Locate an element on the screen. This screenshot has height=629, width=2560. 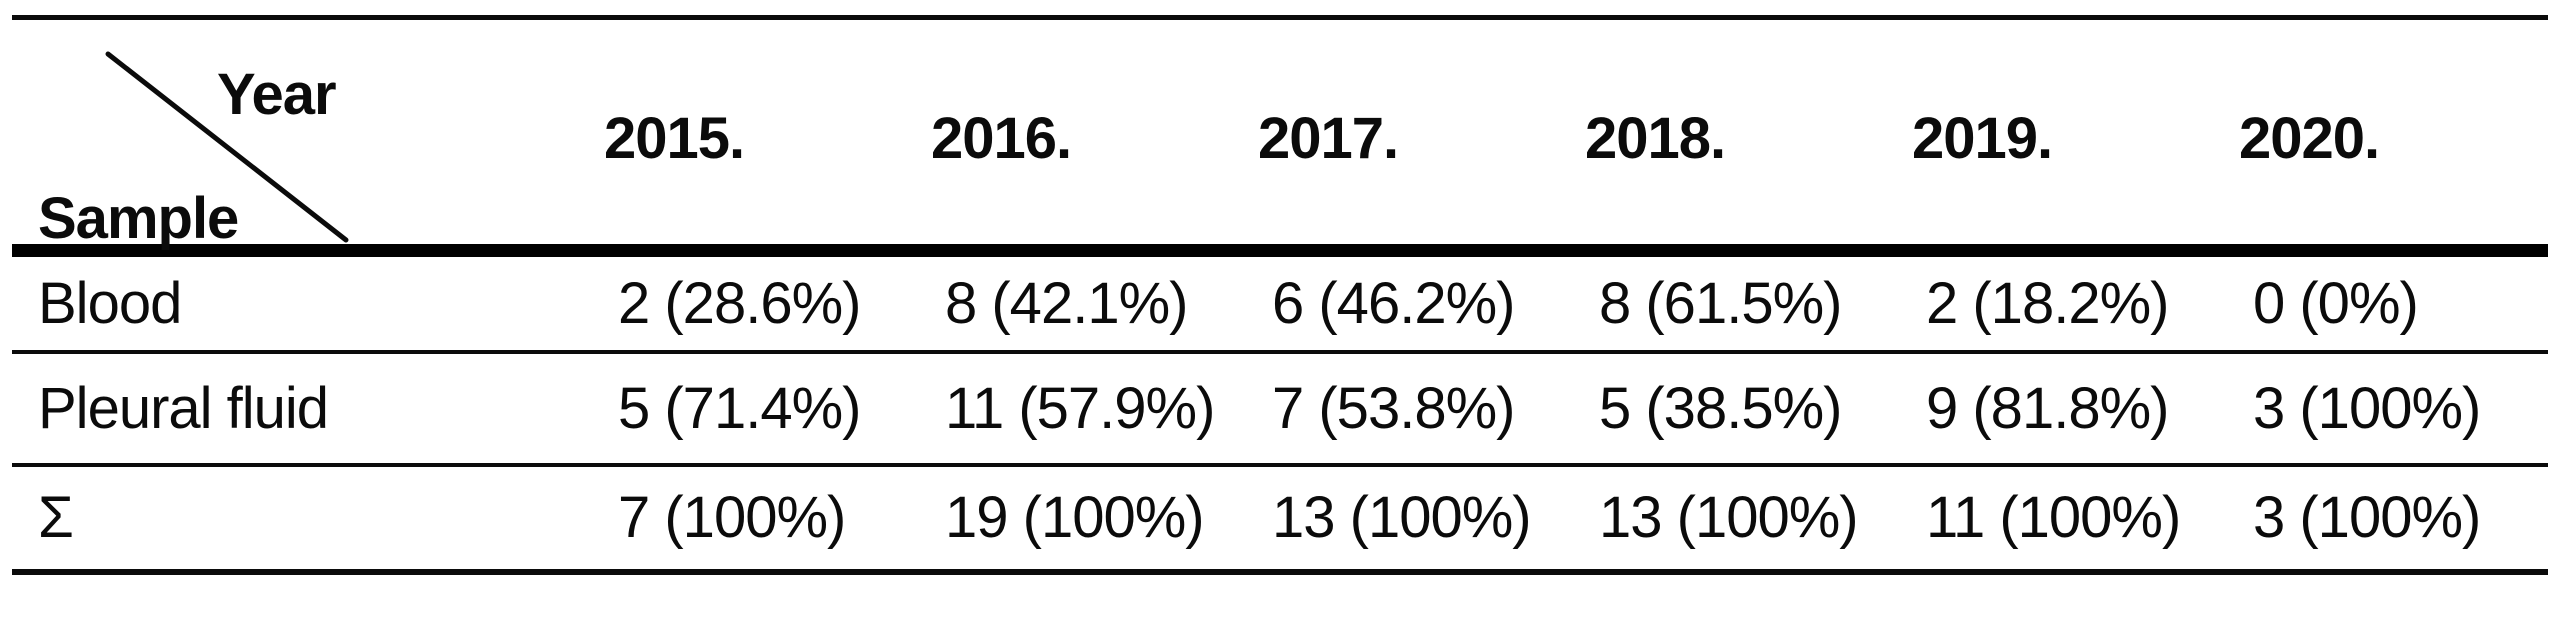
year-header-2020: 2020. is located at coordinates (2309, 138).